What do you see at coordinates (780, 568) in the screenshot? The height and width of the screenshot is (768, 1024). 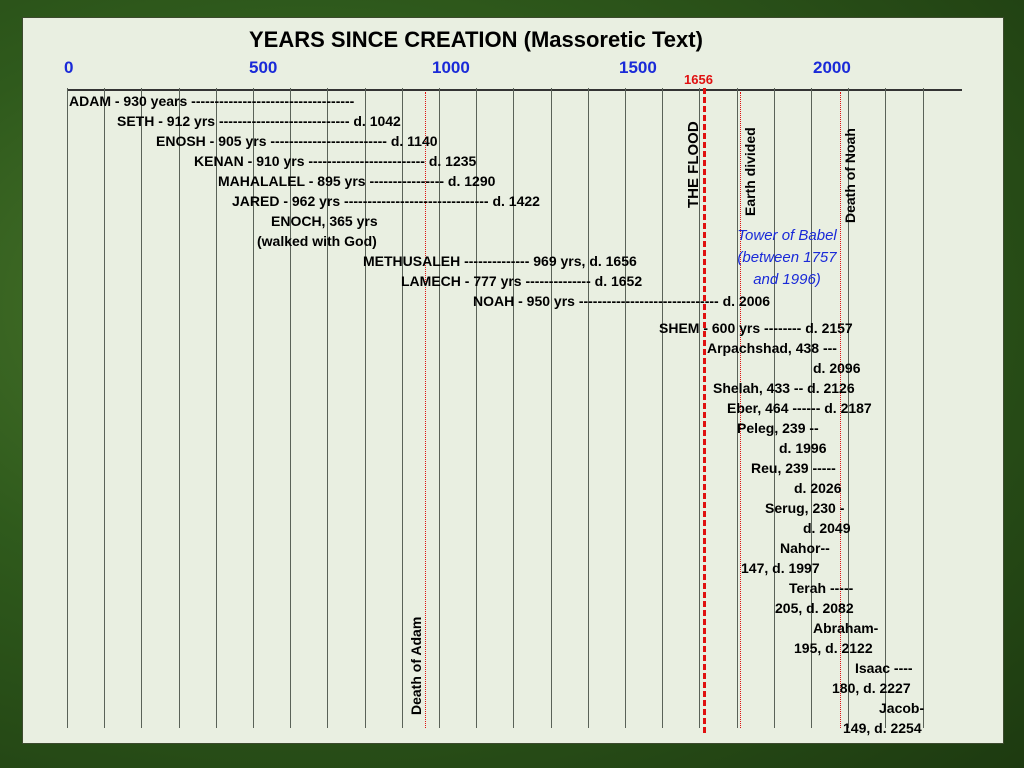 I see `row-nahor-death: 147, d. 1997` at bounding box center [780, 568].